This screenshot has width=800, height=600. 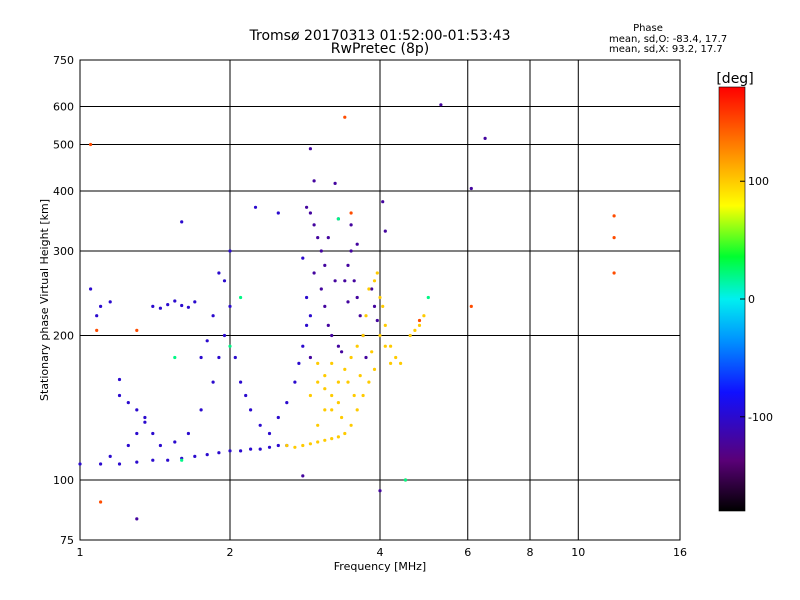 What do you see at coordinates (666, 49) in the screenshot?
I see `stats-x-mode: mean, sd,X: 93.2, 17.7` at bounding box center [666, 49].